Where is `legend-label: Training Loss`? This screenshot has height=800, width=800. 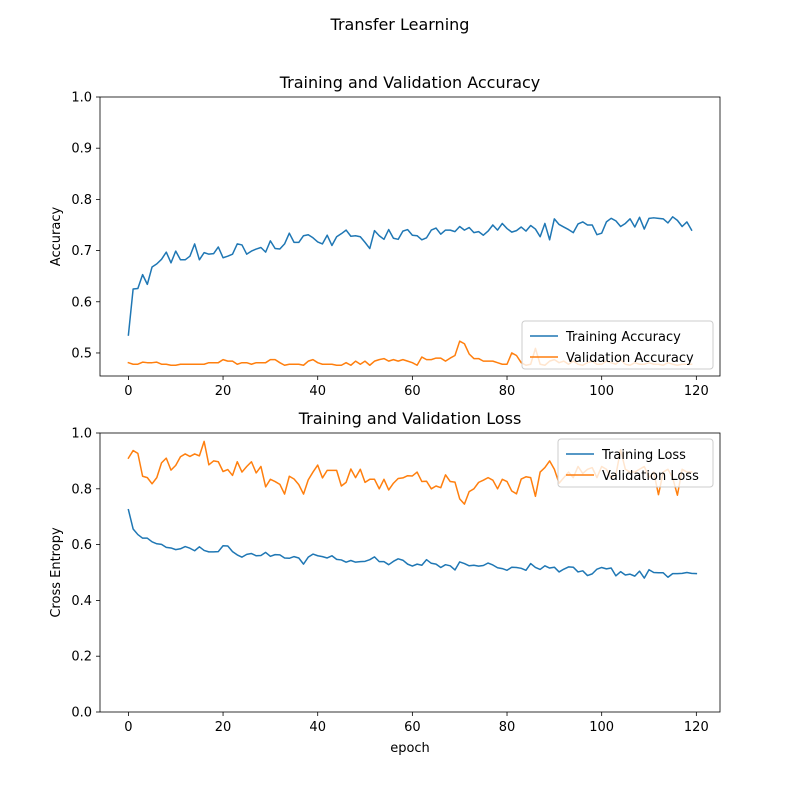
legend-label: Training Loss is located at coordinates (643, 455).